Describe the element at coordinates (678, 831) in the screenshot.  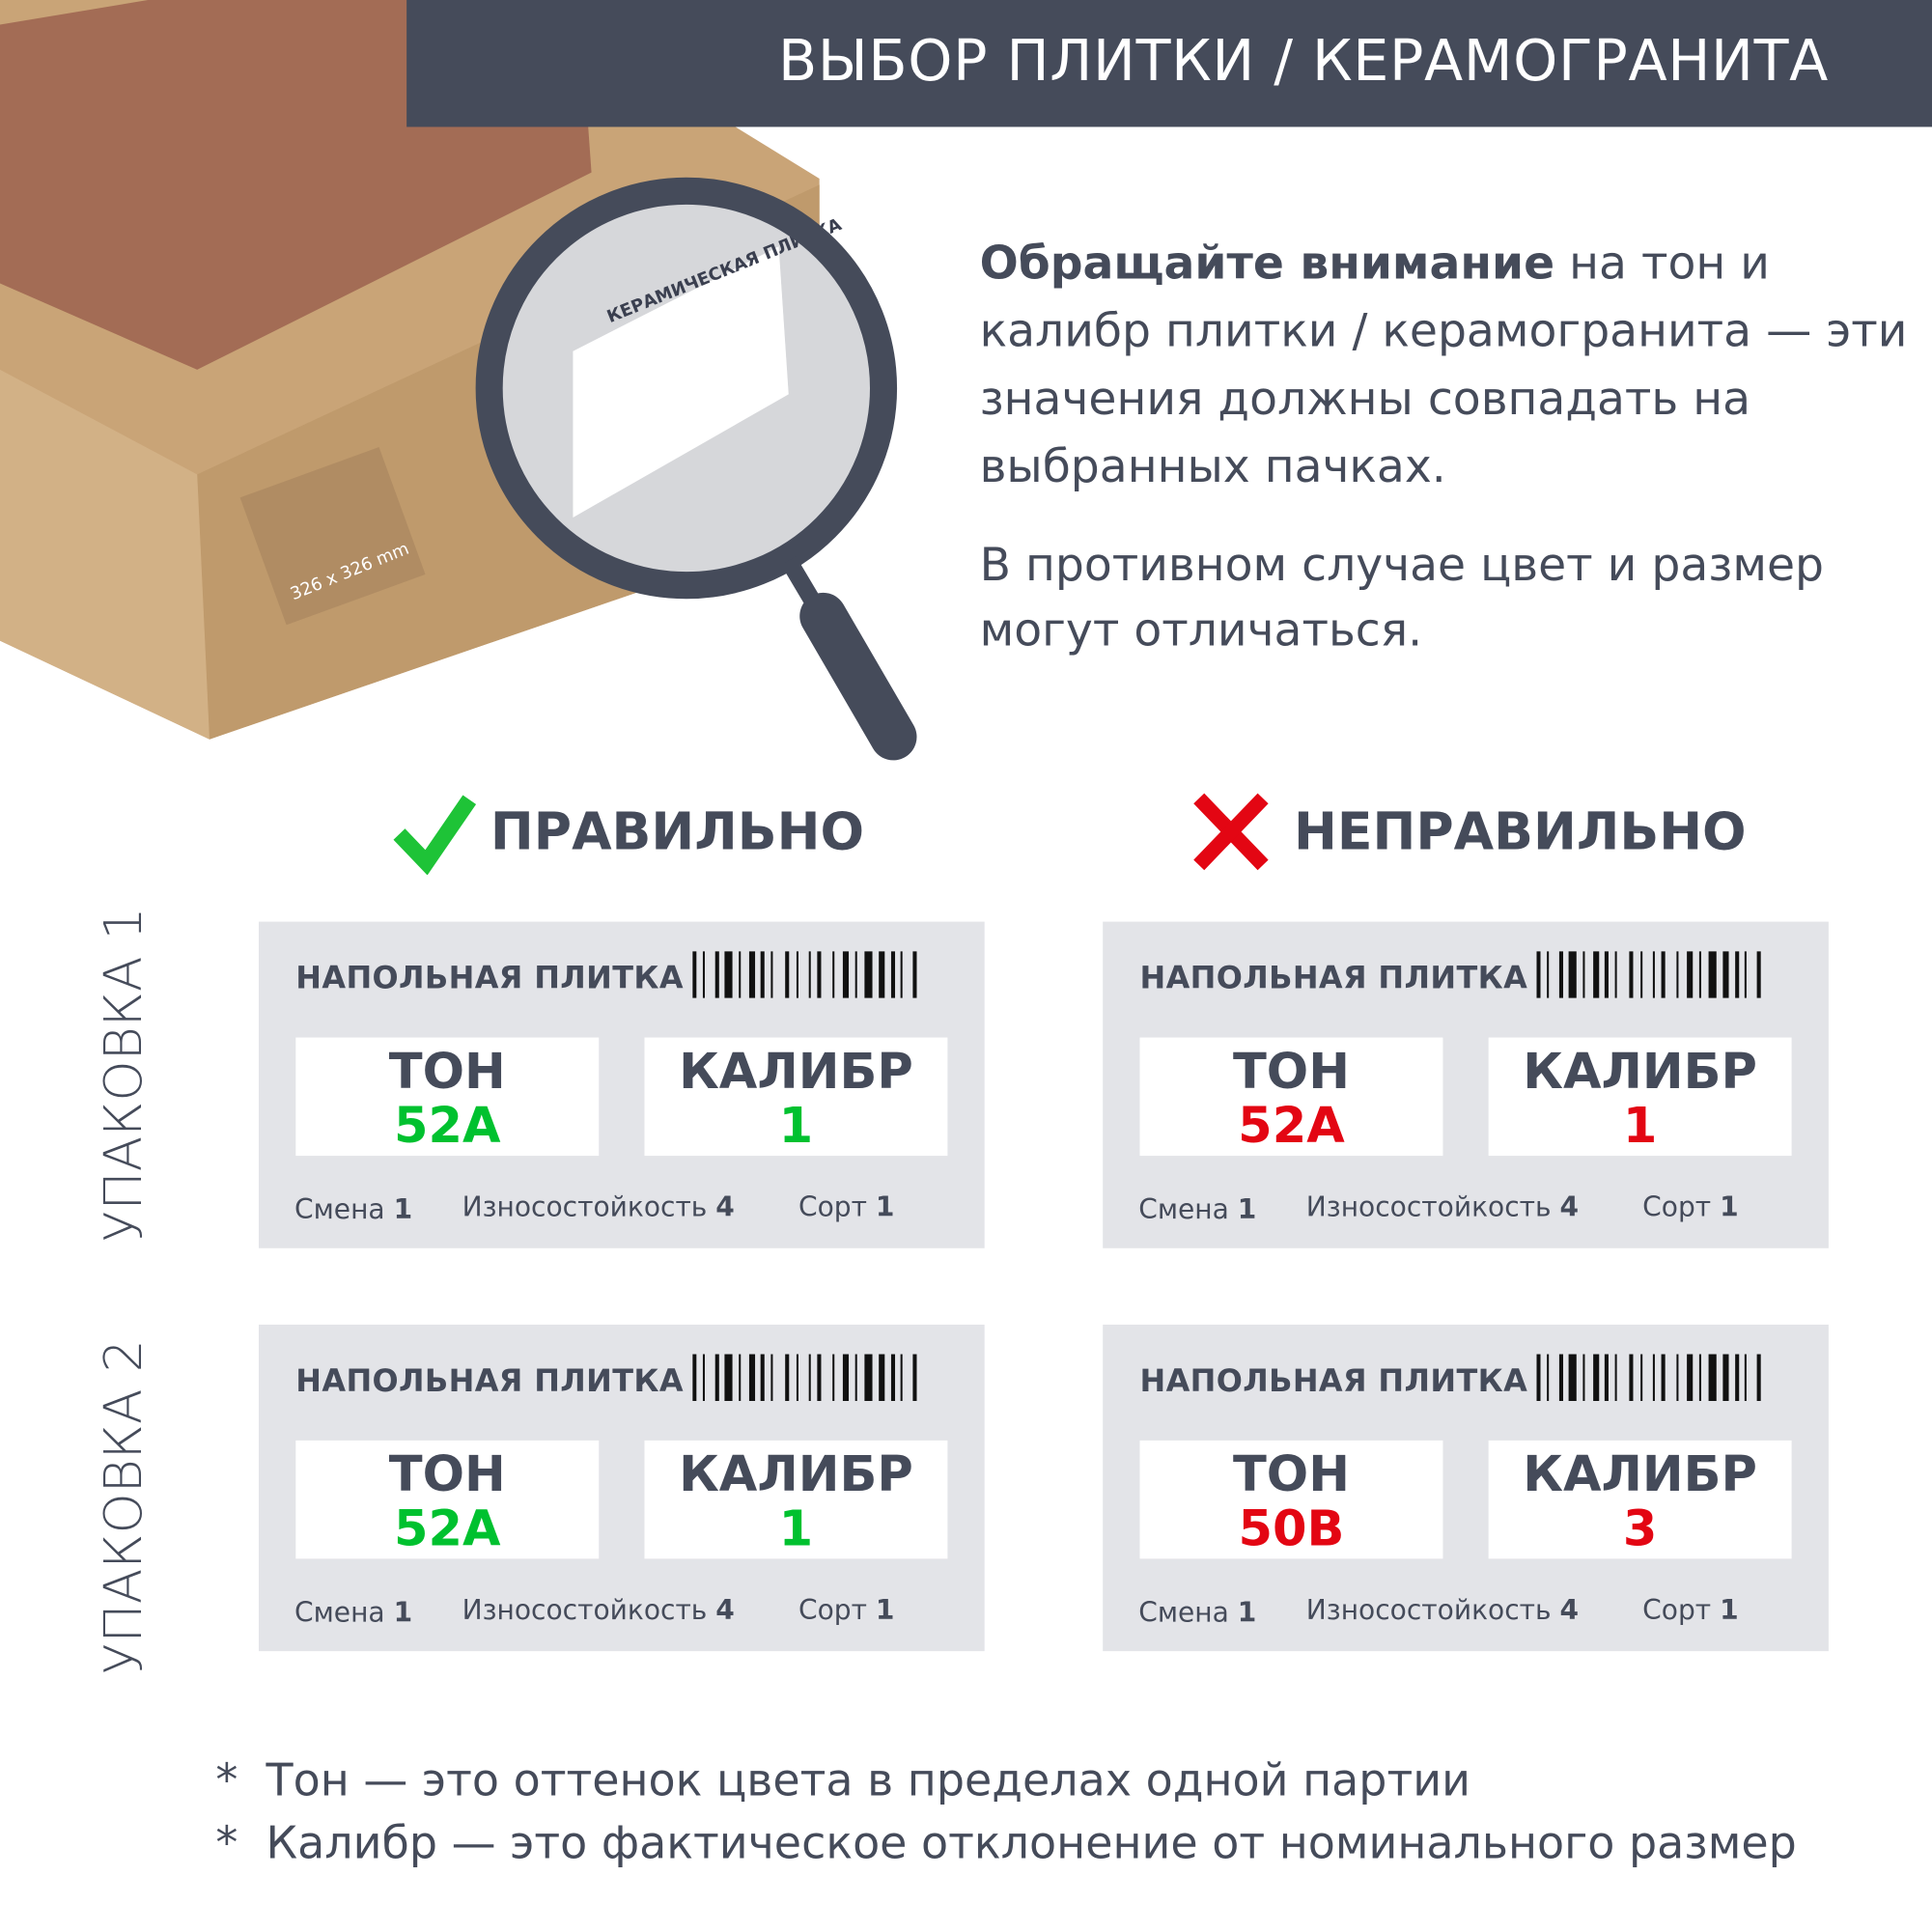
I see `correct-heading: ПРАВИЛЬНО` at that location.